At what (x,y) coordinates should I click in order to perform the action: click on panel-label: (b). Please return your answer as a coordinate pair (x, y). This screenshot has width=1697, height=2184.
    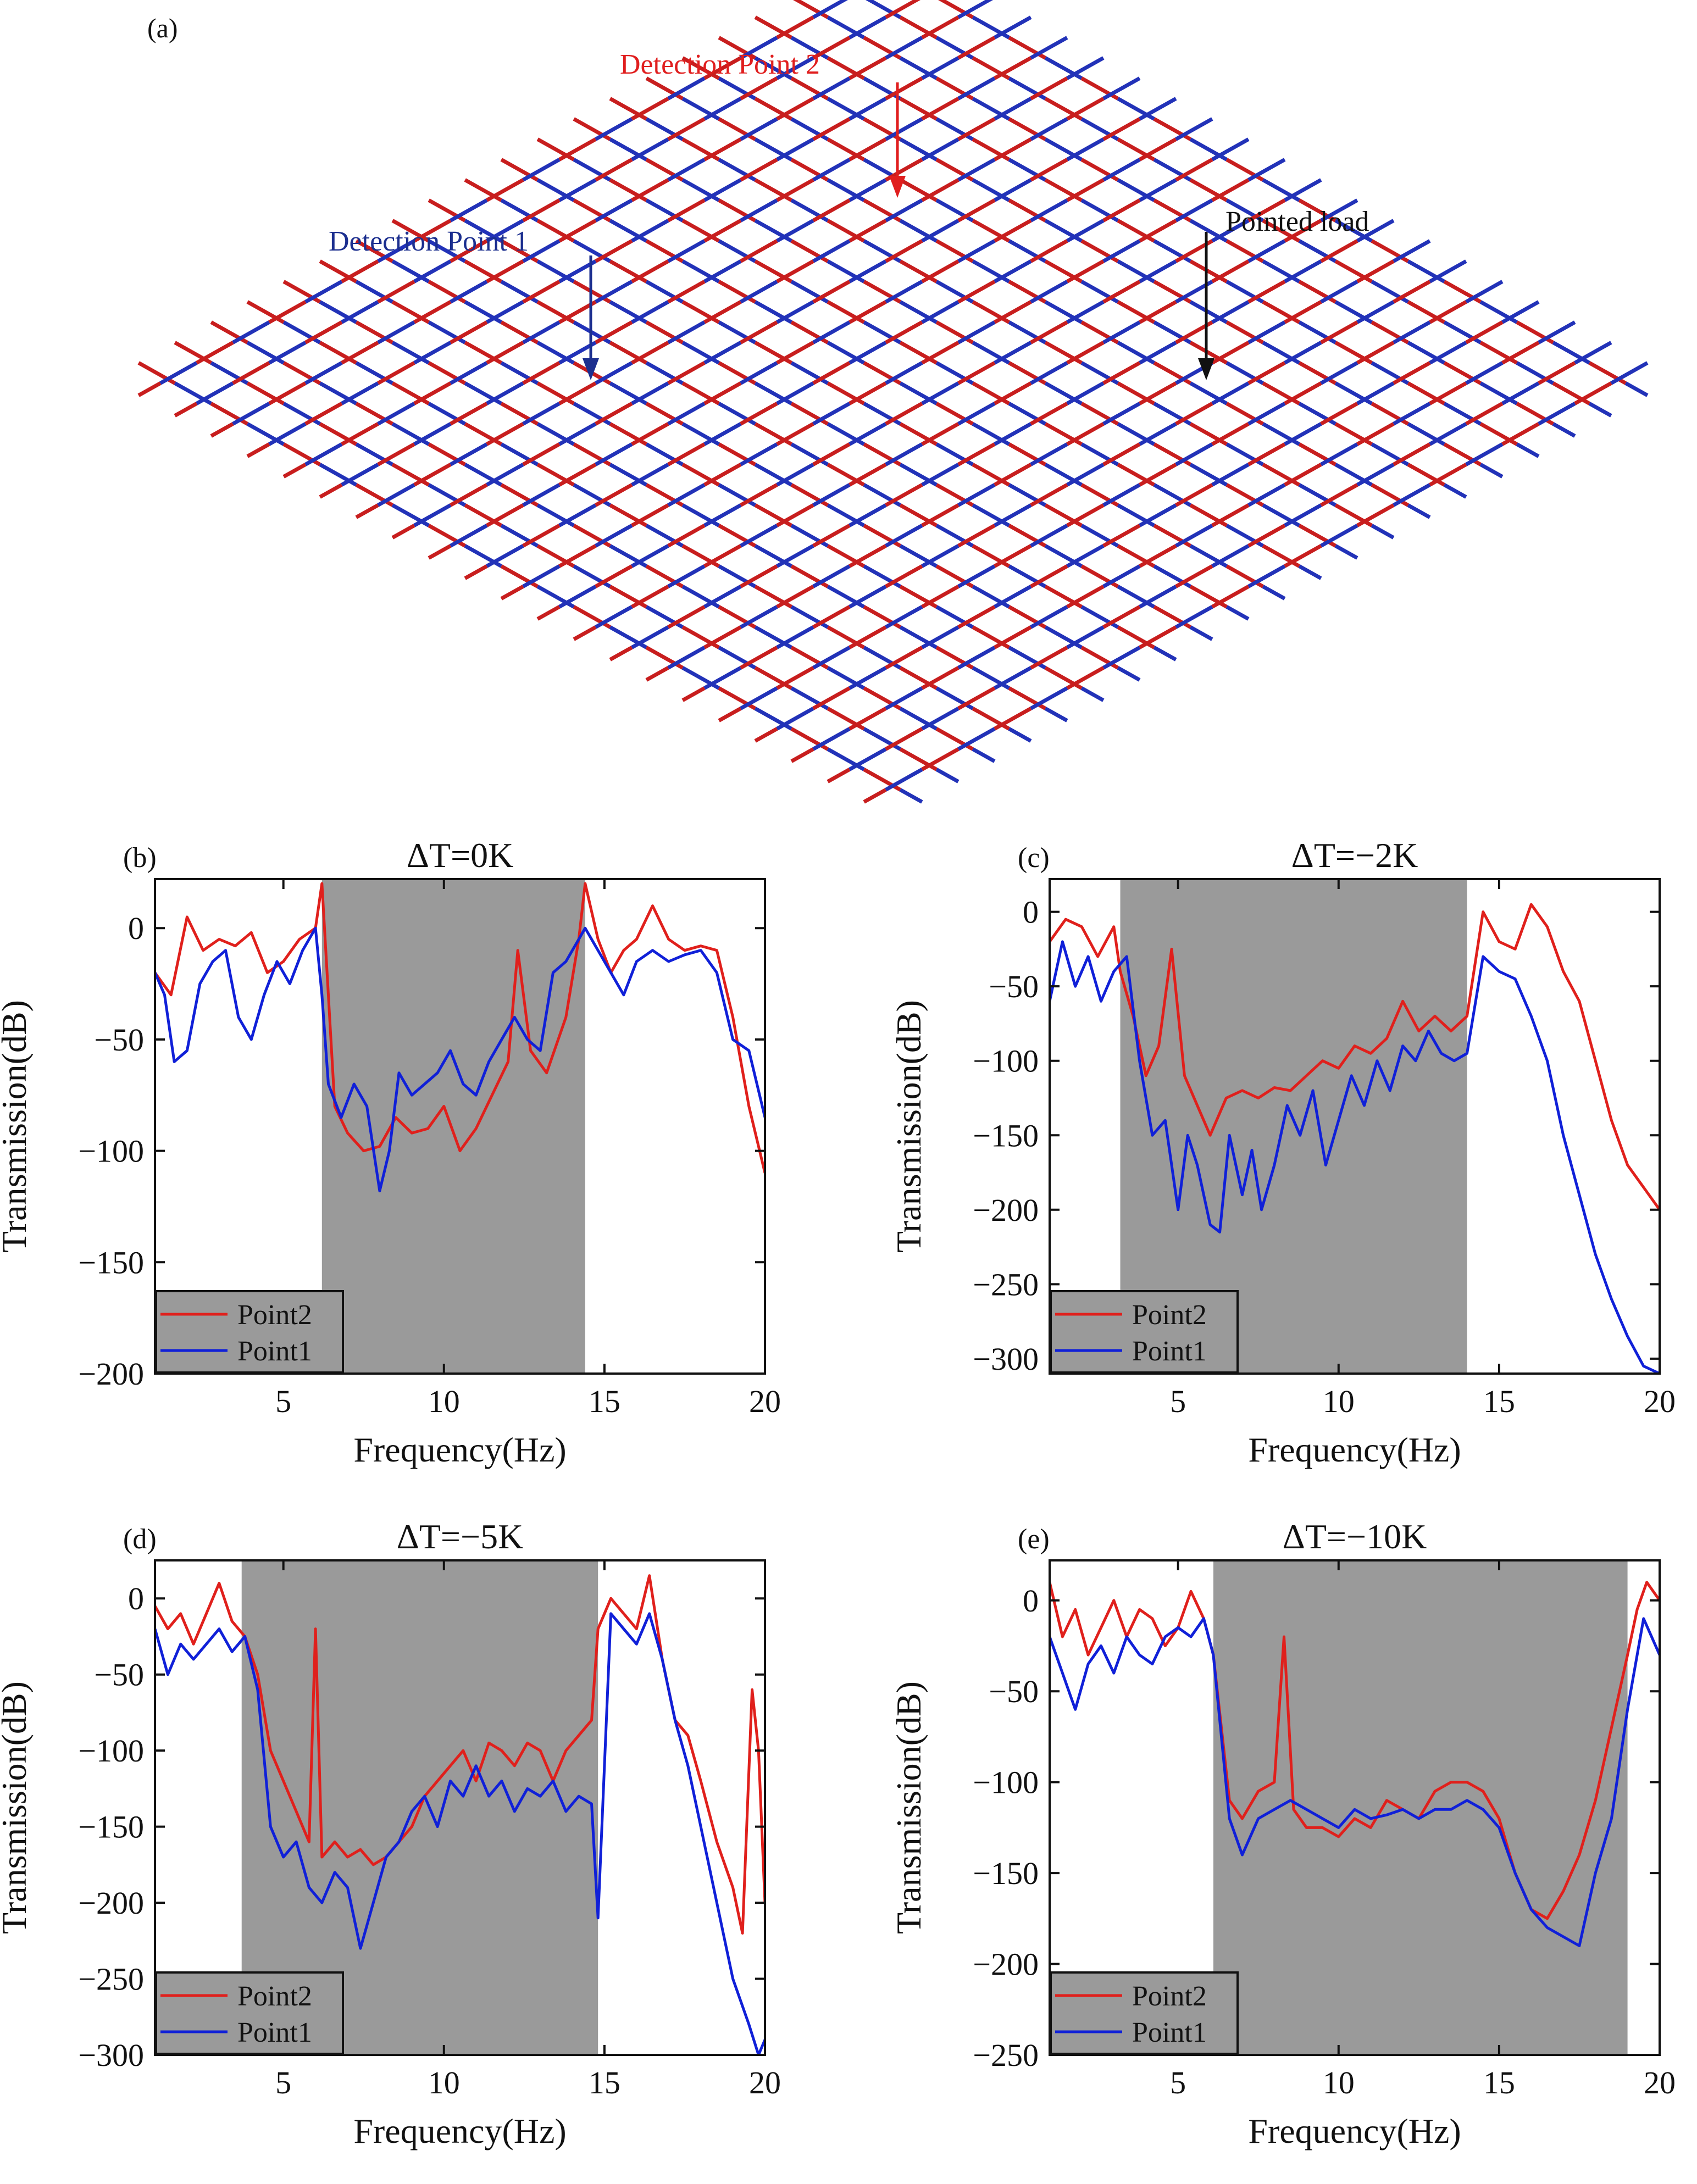
    Looking at the image, I should click on (140, 858).